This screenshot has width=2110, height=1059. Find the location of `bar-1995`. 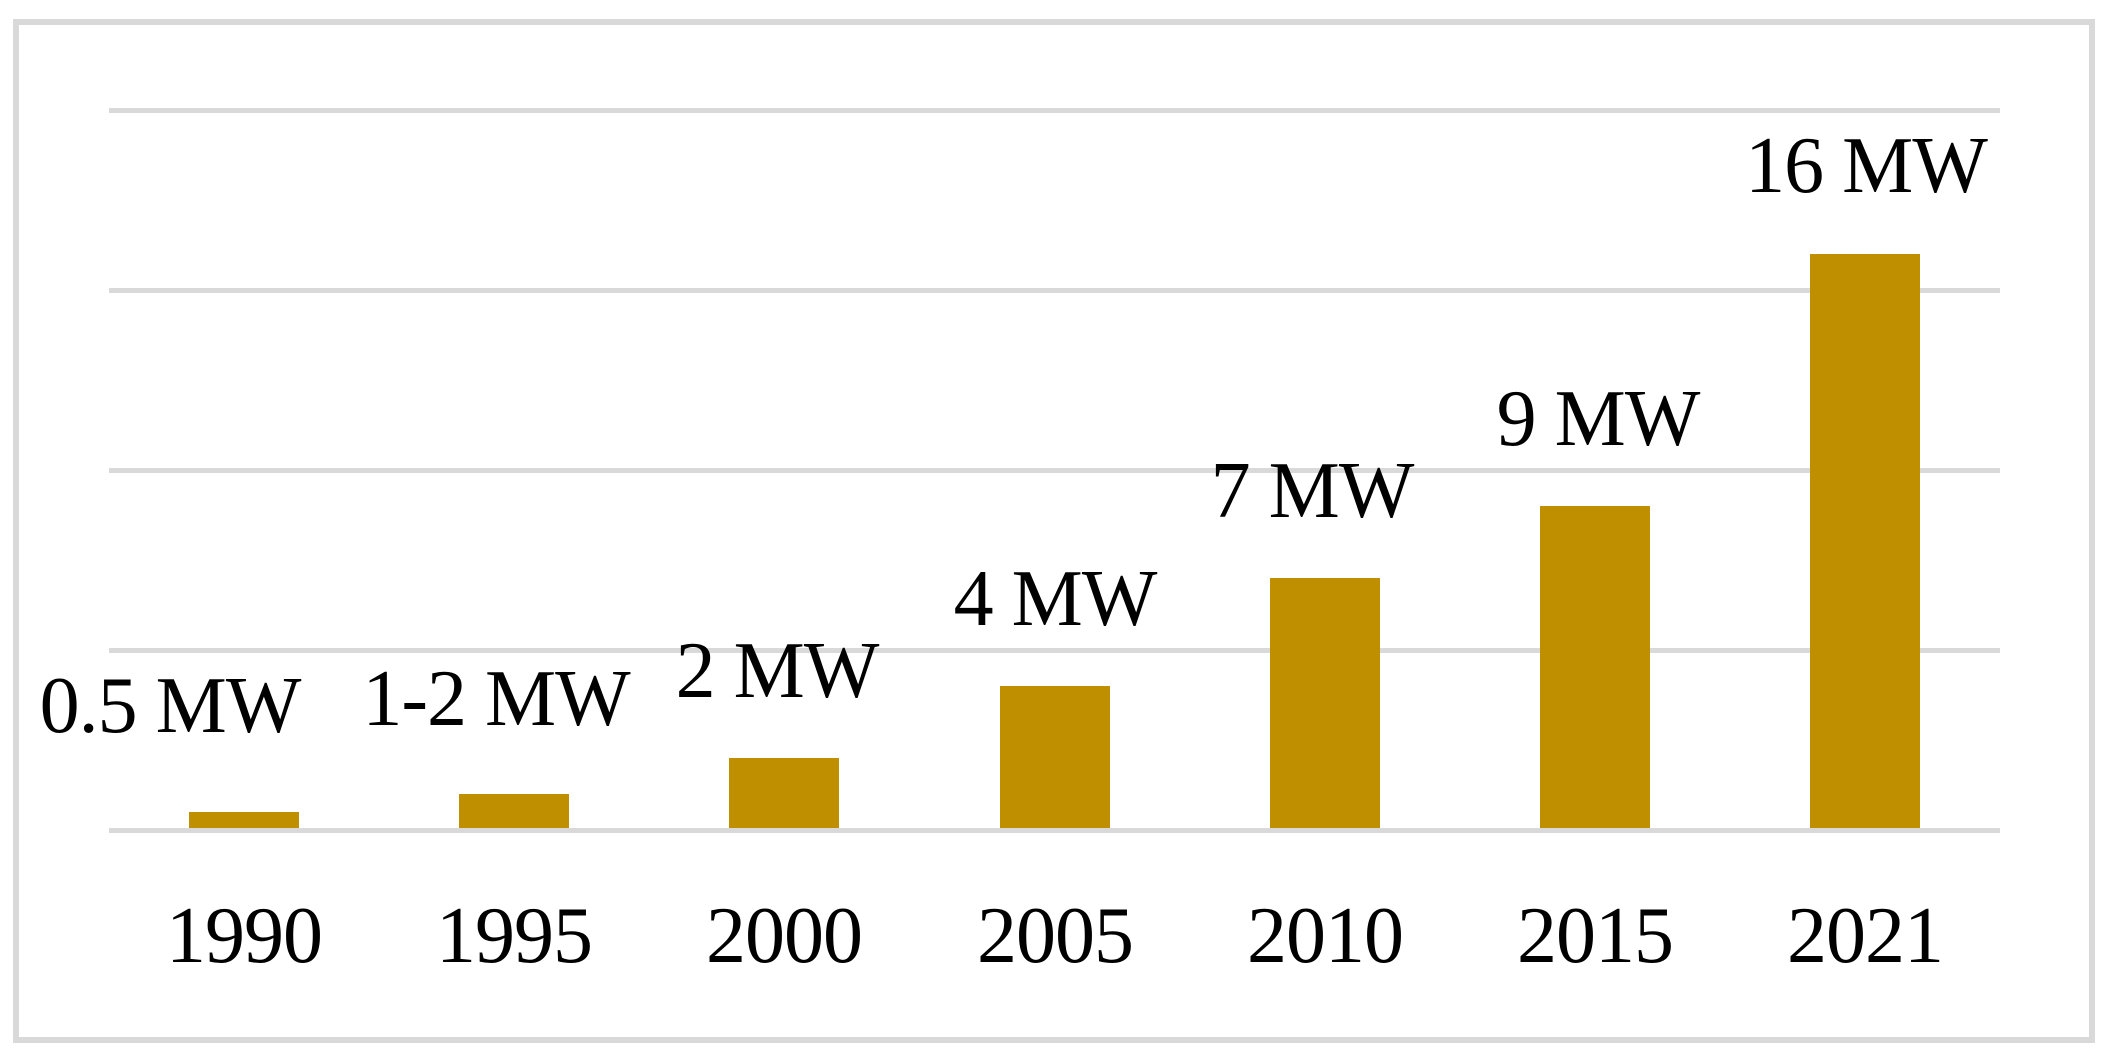

bar-1995 is located at coordinates (514, 811).